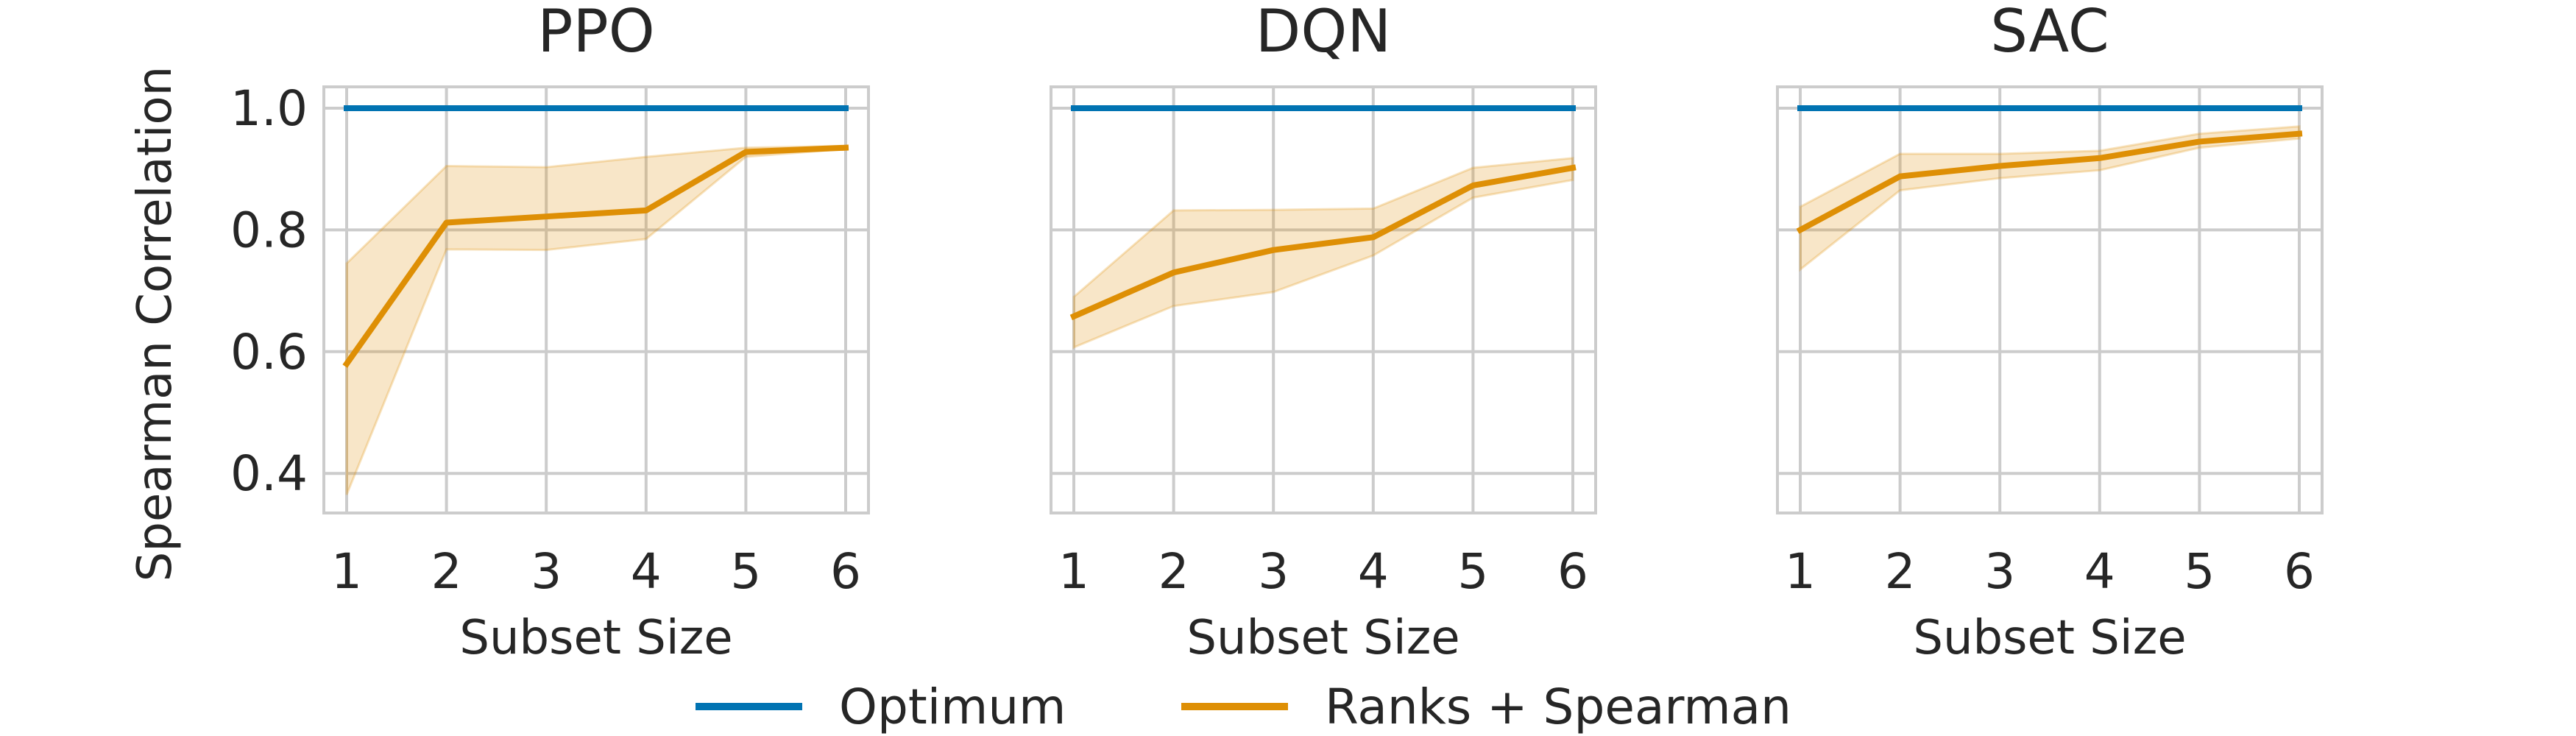  I want to click on y-tick-label: 0.6, so click(269, 352).